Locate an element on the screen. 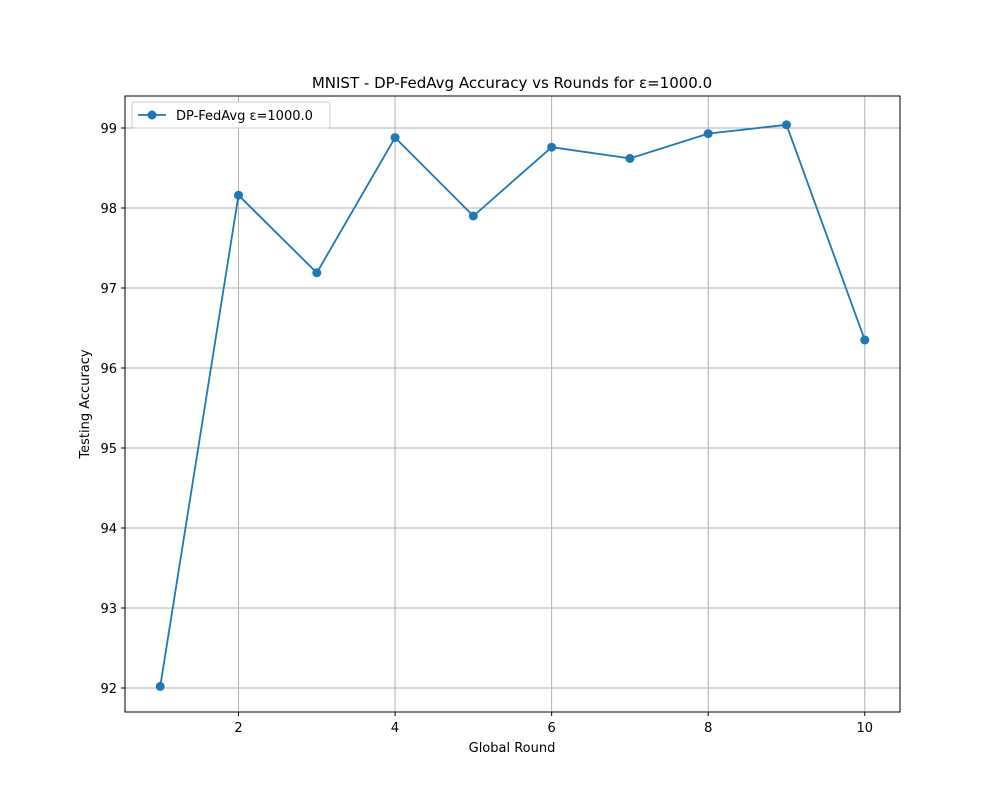 The width and height of the screenshot is (1000, 800). legend-entry-label: DP-FedAvg ε=1000.0 is located at coordinates (244, 116).